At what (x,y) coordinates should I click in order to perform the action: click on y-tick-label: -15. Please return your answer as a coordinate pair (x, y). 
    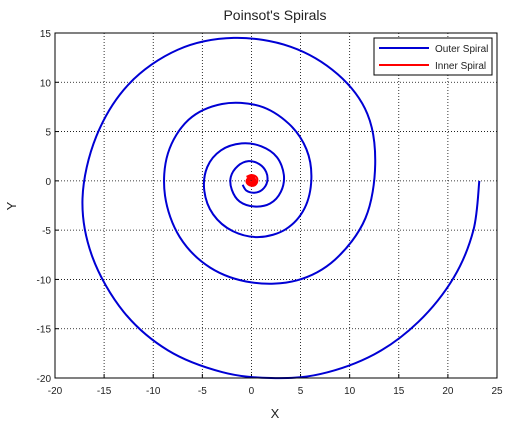
    Looking at the image, I should click on (44, 330).